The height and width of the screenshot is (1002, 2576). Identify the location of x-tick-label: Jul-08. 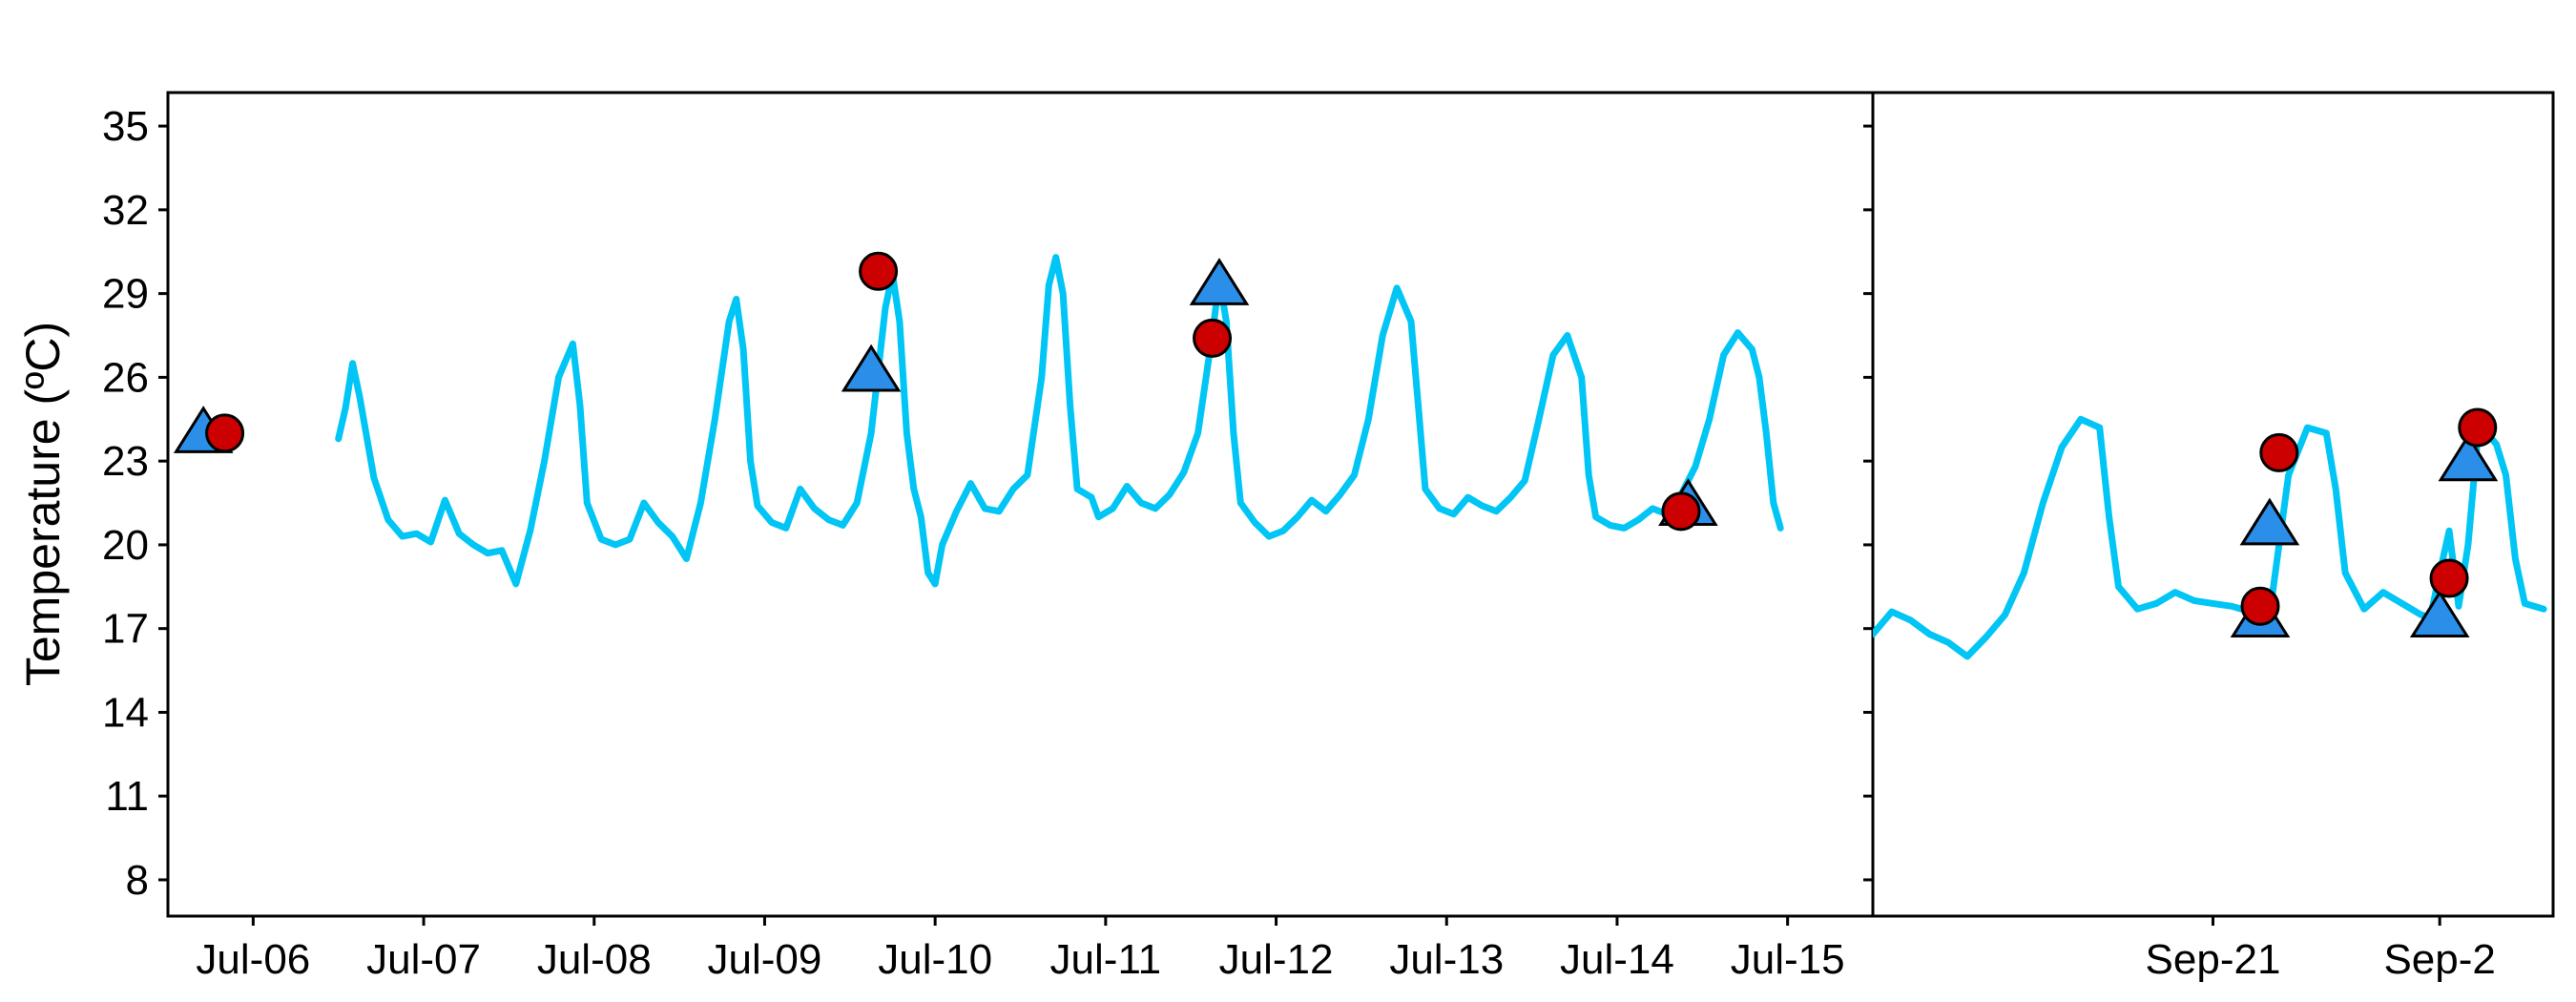
(594, 959).